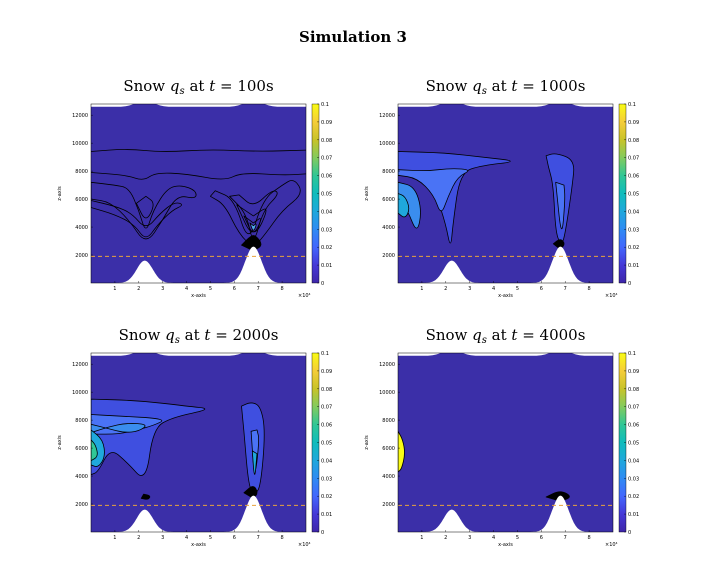 The image size is (706, 575). What do you see at coordinates (81, 228) in the screenshot?
I see `y-tick-label: 4000` at bounding box center [81, 228].